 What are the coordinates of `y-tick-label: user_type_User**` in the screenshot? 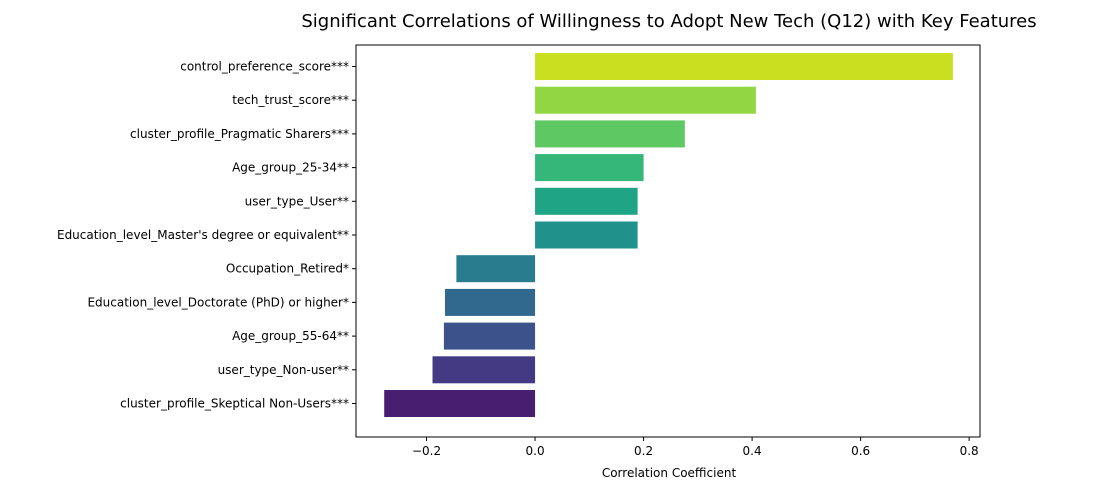 It's located at (297, 201).